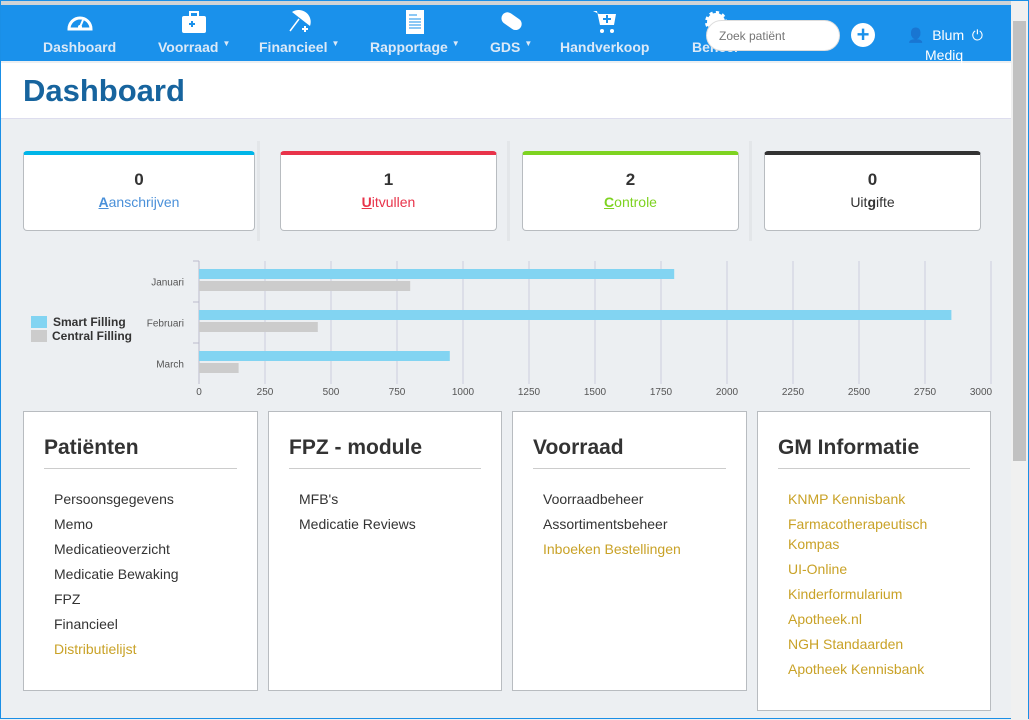 The image size is (1029, 720). I want to click on panel-title: GM Informatie, so click(874, 452).